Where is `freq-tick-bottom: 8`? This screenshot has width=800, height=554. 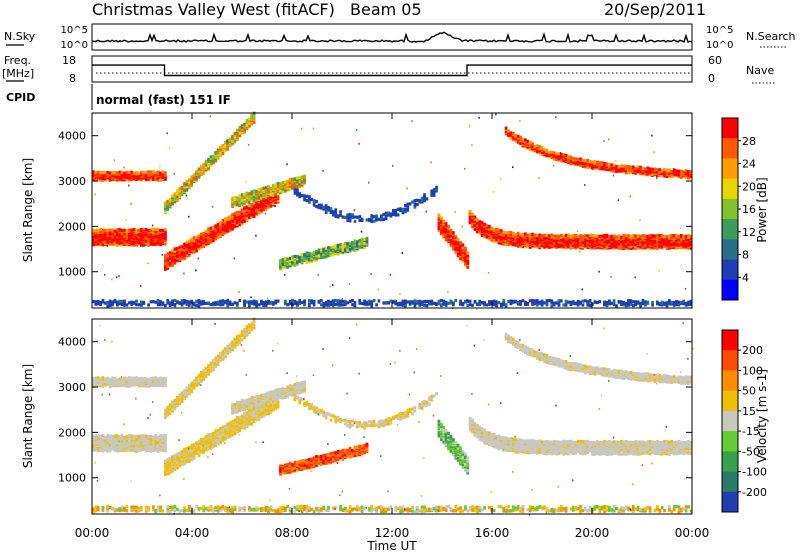 freq-tick-bottom: 8 is located at coordinates (72, 78).